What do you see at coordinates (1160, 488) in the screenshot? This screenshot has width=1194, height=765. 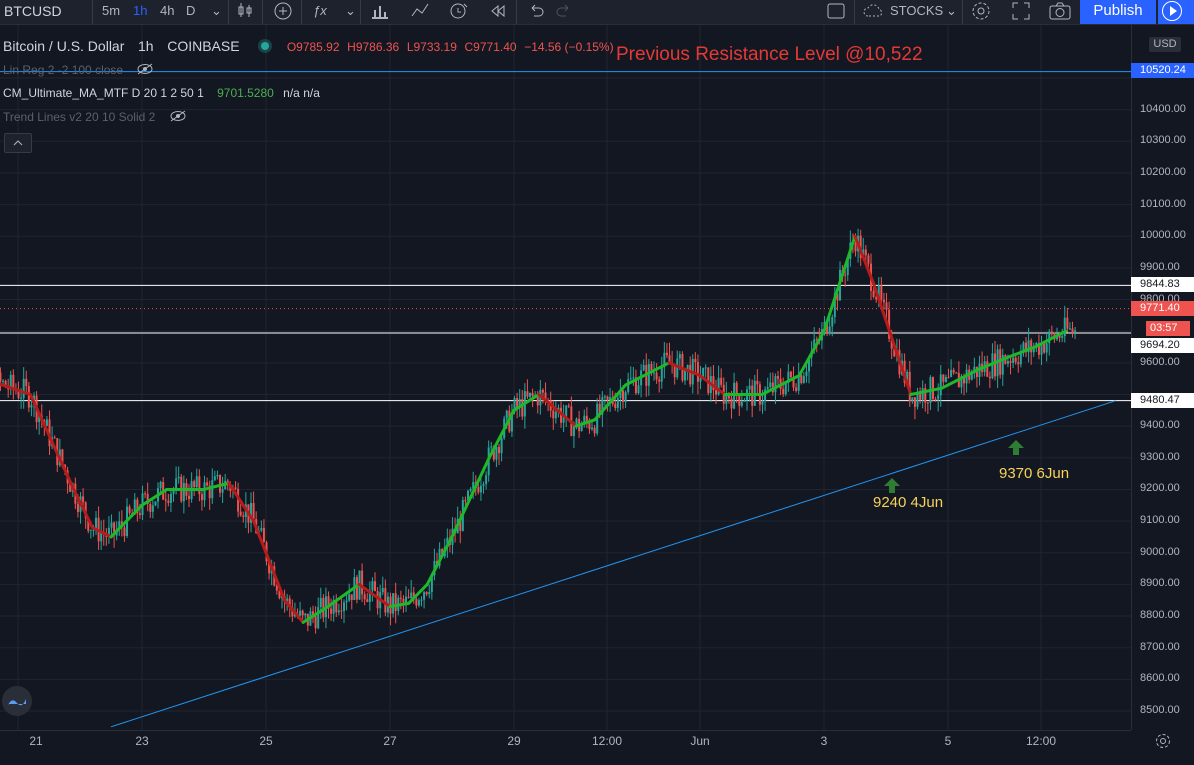 I see `price-tick: 9200.00` at bounding box center [1160, 488].